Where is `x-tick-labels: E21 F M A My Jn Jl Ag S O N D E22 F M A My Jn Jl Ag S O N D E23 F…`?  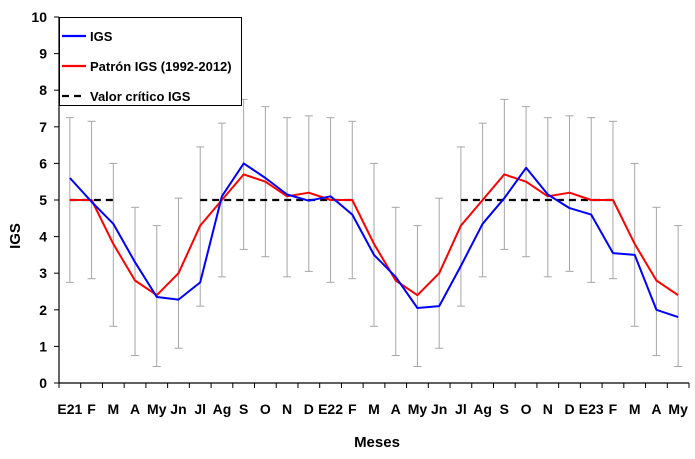
x-tick-labels: E21 F M A My Jn Jl Ag S O N D E22 F M A My Jn Jl Ag S O N D E23 F… is located at coordinates (372, 409).